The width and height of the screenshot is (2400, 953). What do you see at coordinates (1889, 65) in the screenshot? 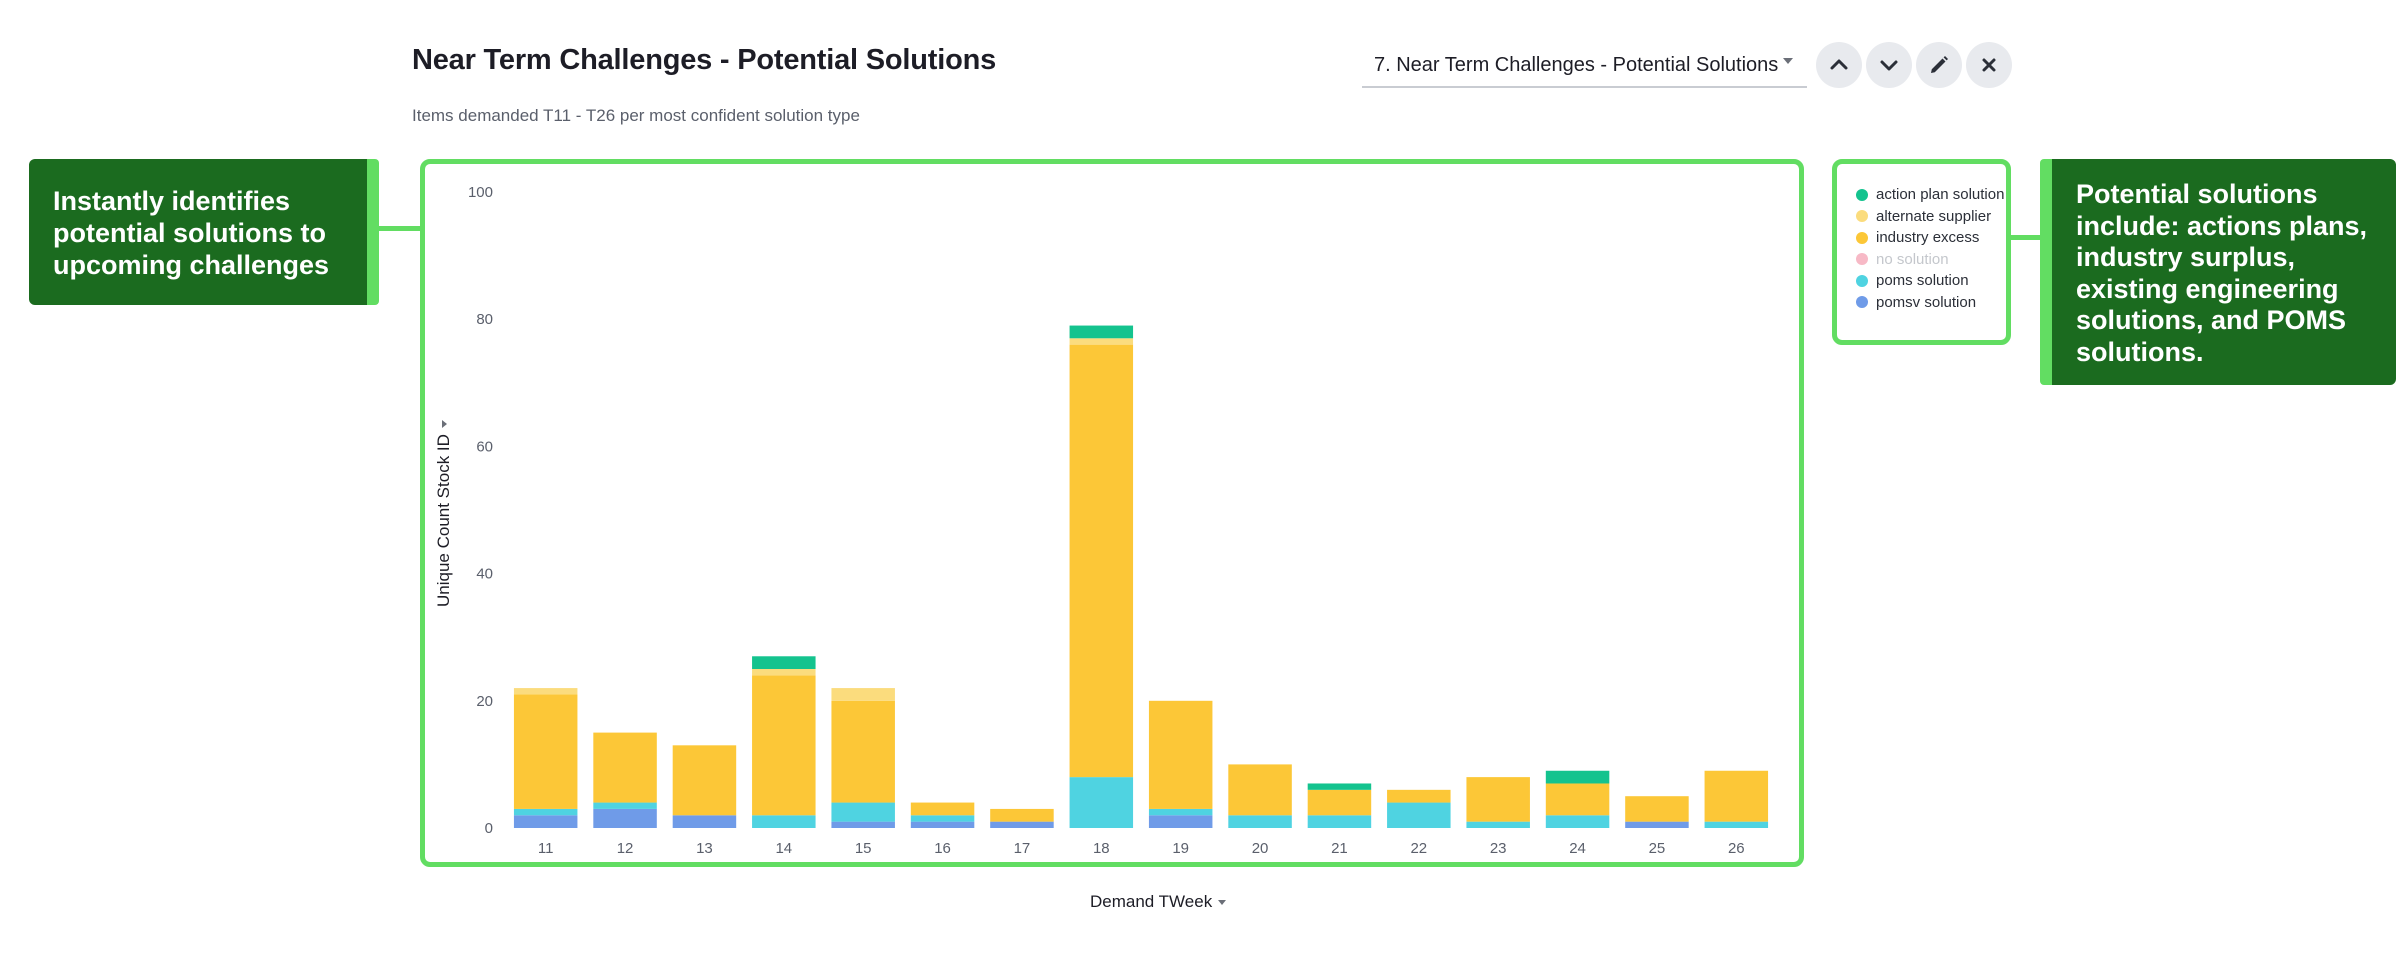
I see `move-down-button` at bounding box center [1889, 65].